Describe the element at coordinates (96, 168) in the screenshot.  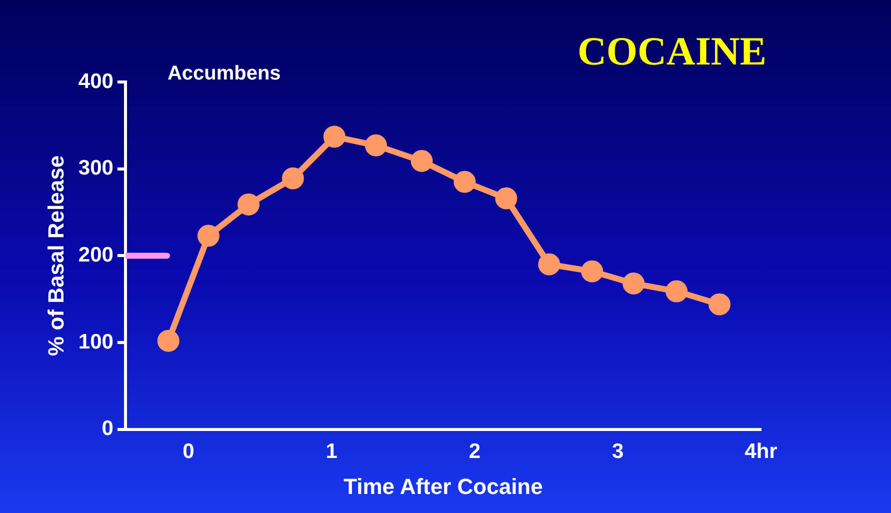
I see `y-tick-label: 300` at that location.